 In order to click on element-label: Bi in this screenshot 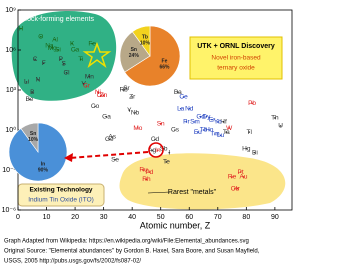, I will do `click(255, 152)`.